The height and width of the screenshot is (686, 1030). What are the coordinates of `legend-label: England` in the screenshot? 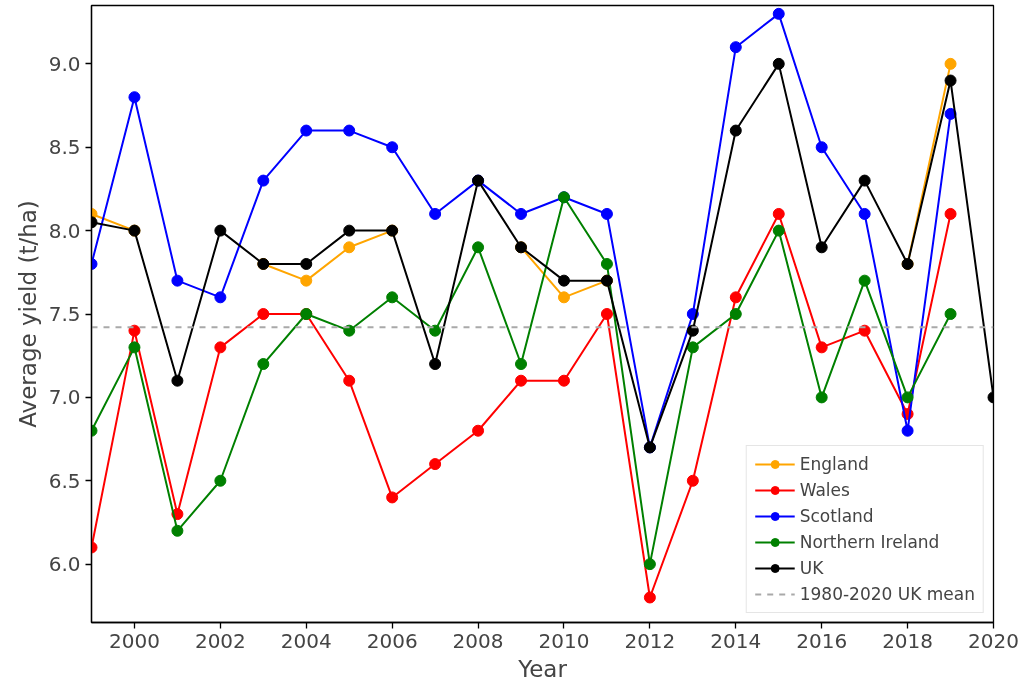 It's located at (834, 464).